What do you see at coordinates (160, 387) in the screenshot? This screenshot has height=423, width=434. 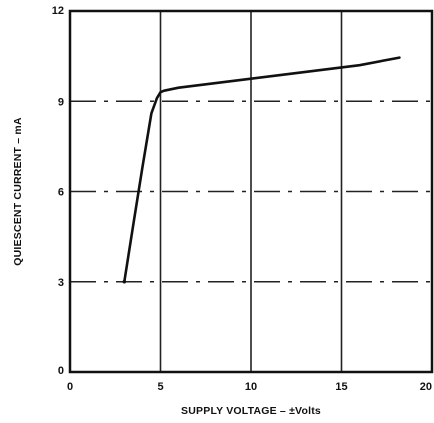 I see `x-tick-label-1: 5` at bounding box center [160, 387].